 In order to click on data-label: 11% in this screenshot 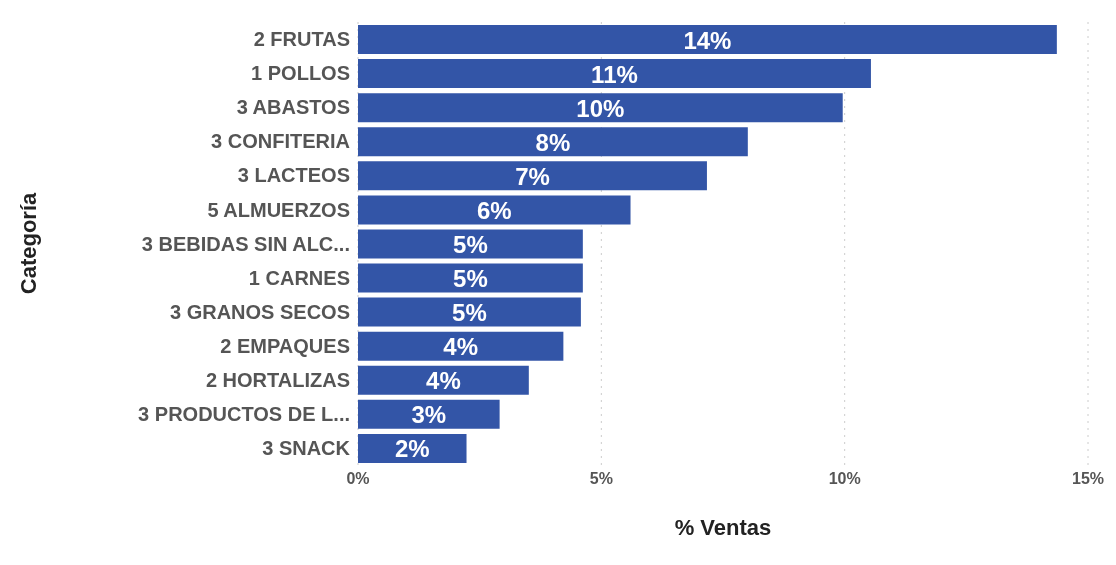, I will do `click(614, 74)`.